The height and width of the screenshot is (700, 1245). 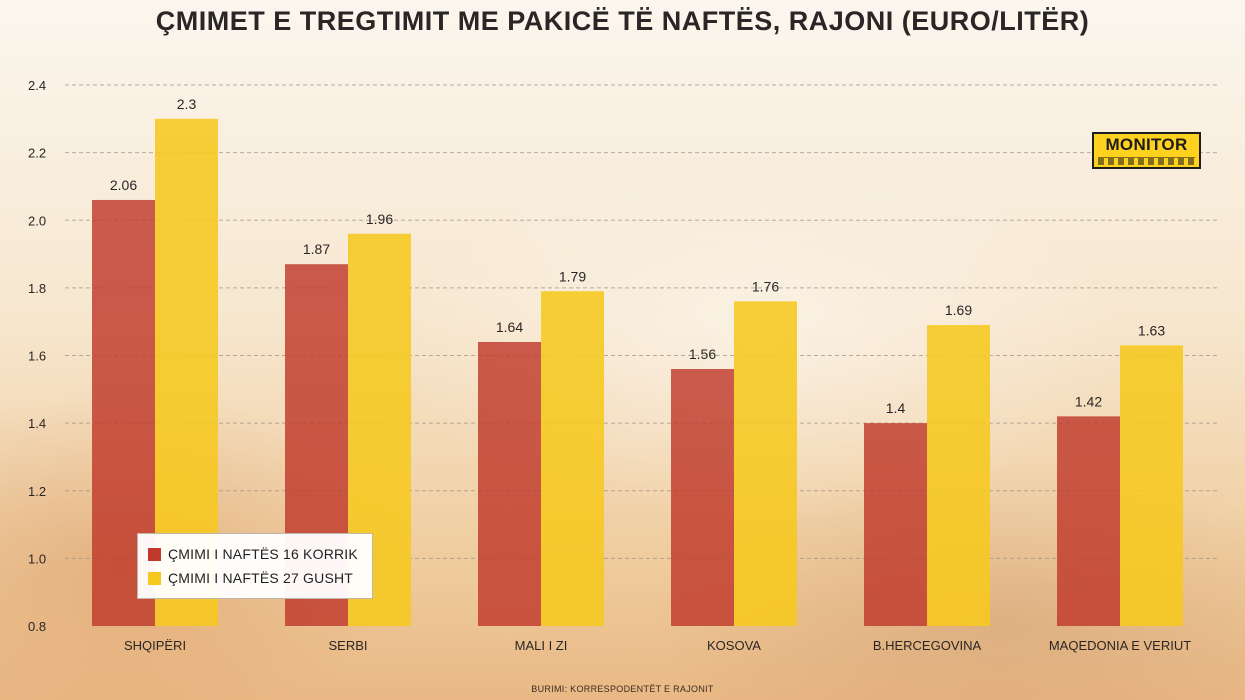 I want to click on value-label: 1.96, so click(x=379, y=219).